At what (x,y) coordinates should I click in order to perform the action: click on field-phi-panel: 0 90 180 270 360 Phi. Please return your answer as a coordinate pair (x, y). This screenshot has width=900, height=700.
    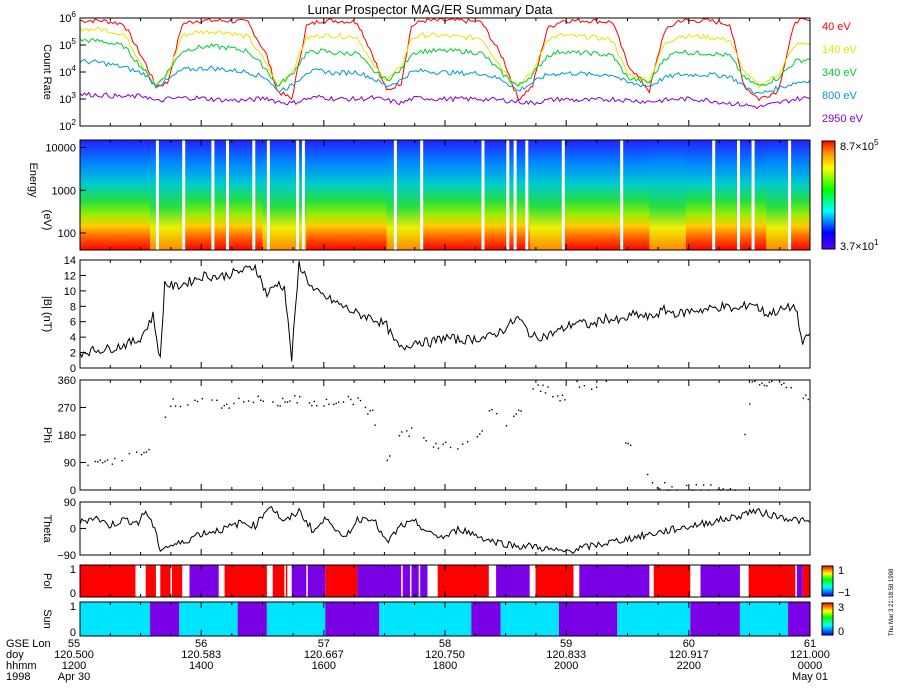
    Looking at the image, I should click on (426, 436).